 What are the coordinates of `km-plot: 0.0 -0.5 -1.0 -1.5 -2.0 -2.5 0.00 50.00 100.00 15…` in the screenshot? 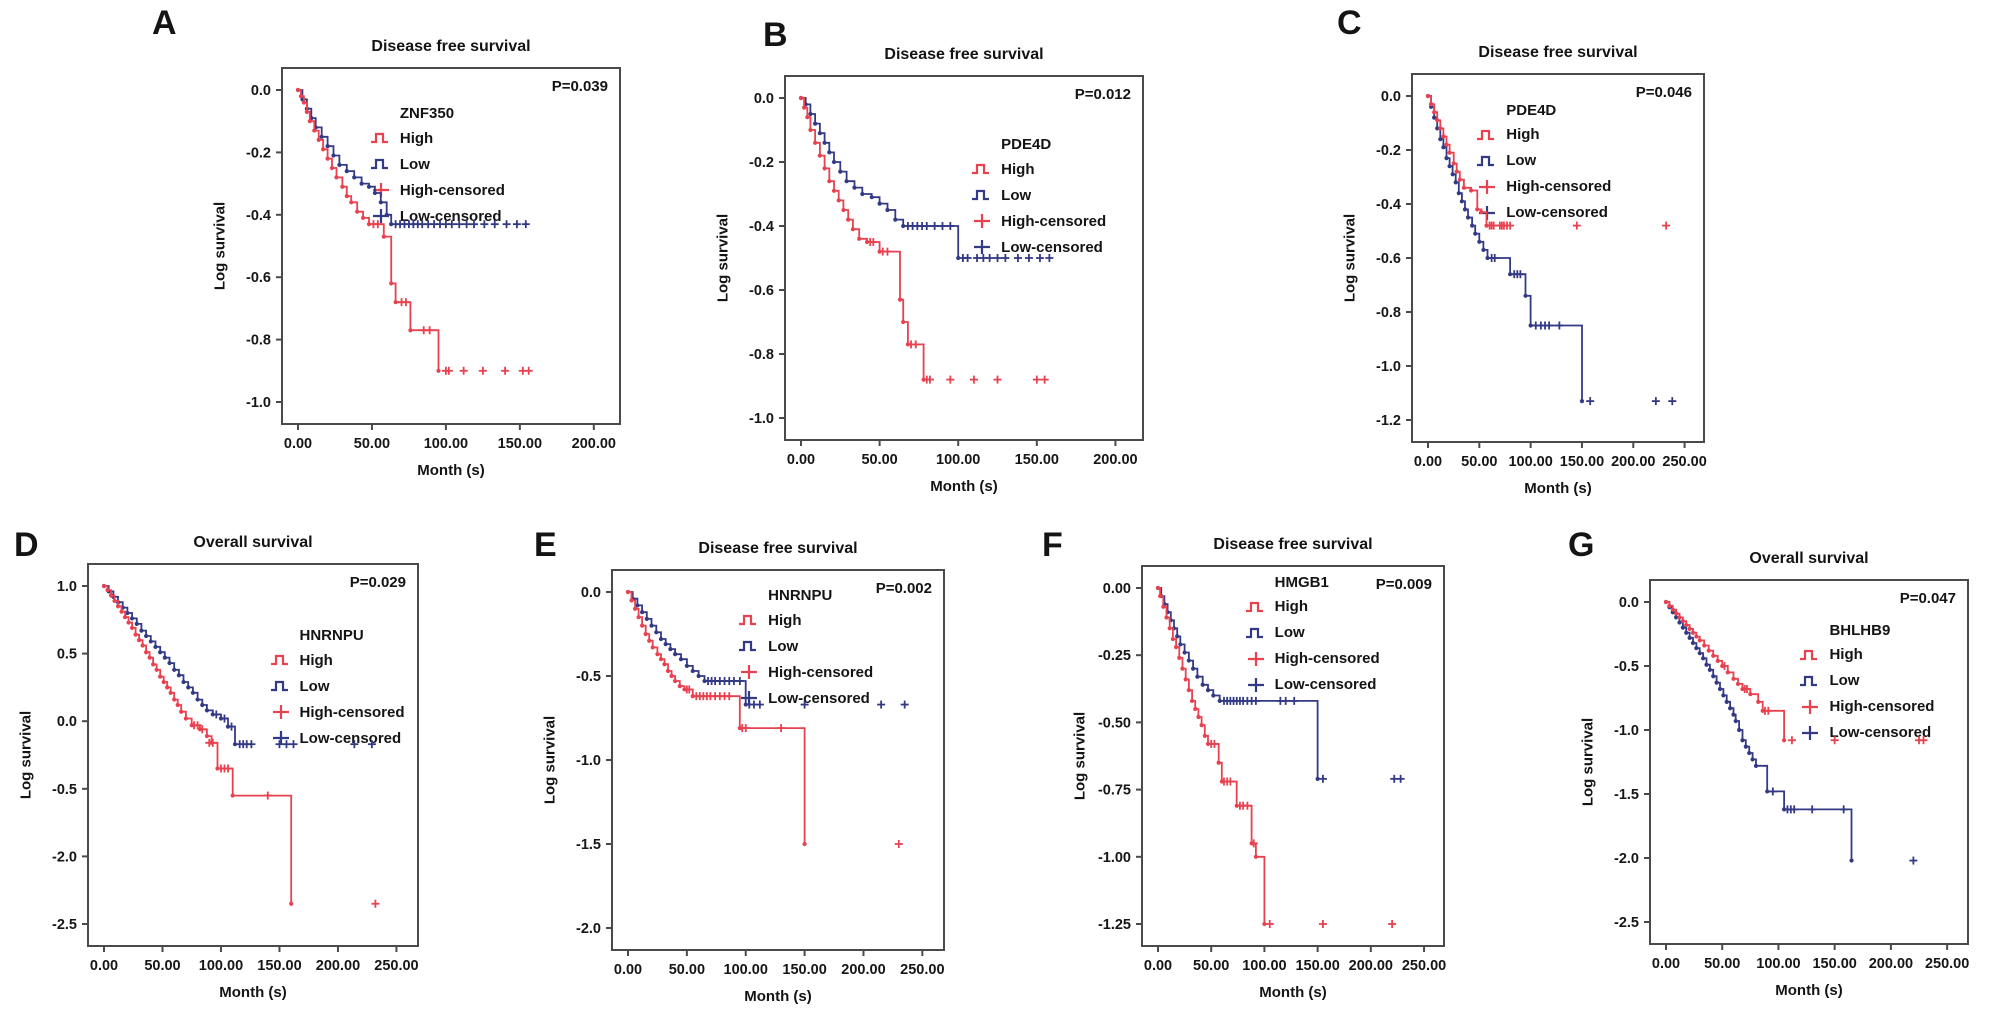 It's located at (1791, 775).